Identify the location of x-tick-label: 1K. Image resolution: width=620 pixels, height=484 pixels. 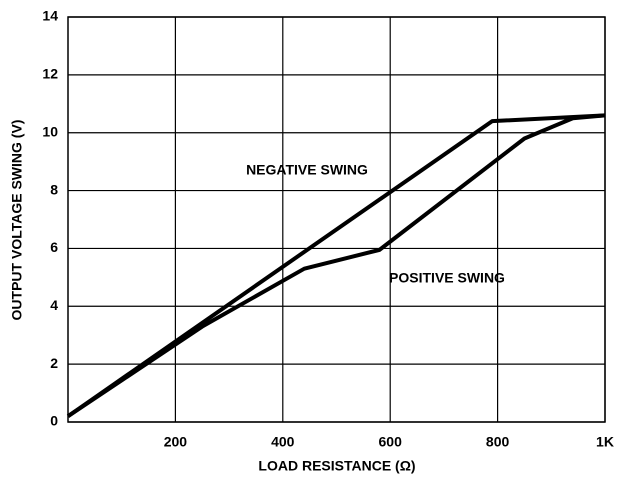
(605, 442).